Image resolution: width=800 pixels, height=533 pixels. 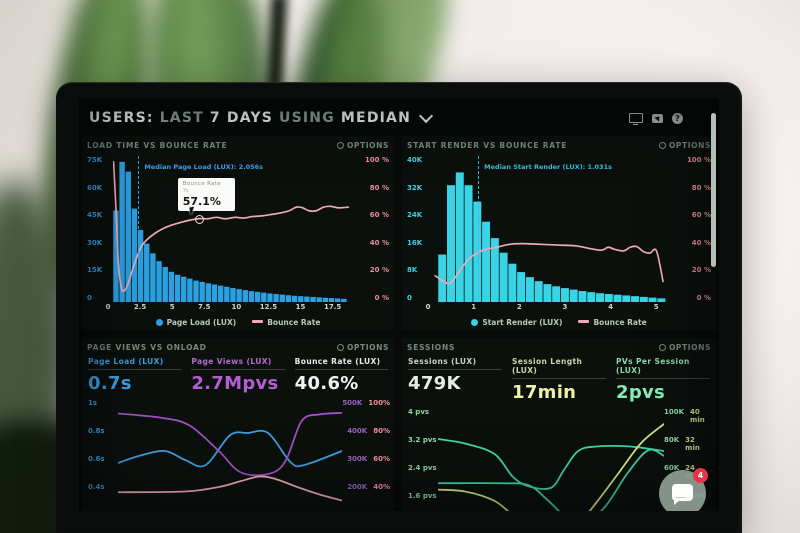 I want to click on x-tick-label: 1, so click(x=474, y=307).